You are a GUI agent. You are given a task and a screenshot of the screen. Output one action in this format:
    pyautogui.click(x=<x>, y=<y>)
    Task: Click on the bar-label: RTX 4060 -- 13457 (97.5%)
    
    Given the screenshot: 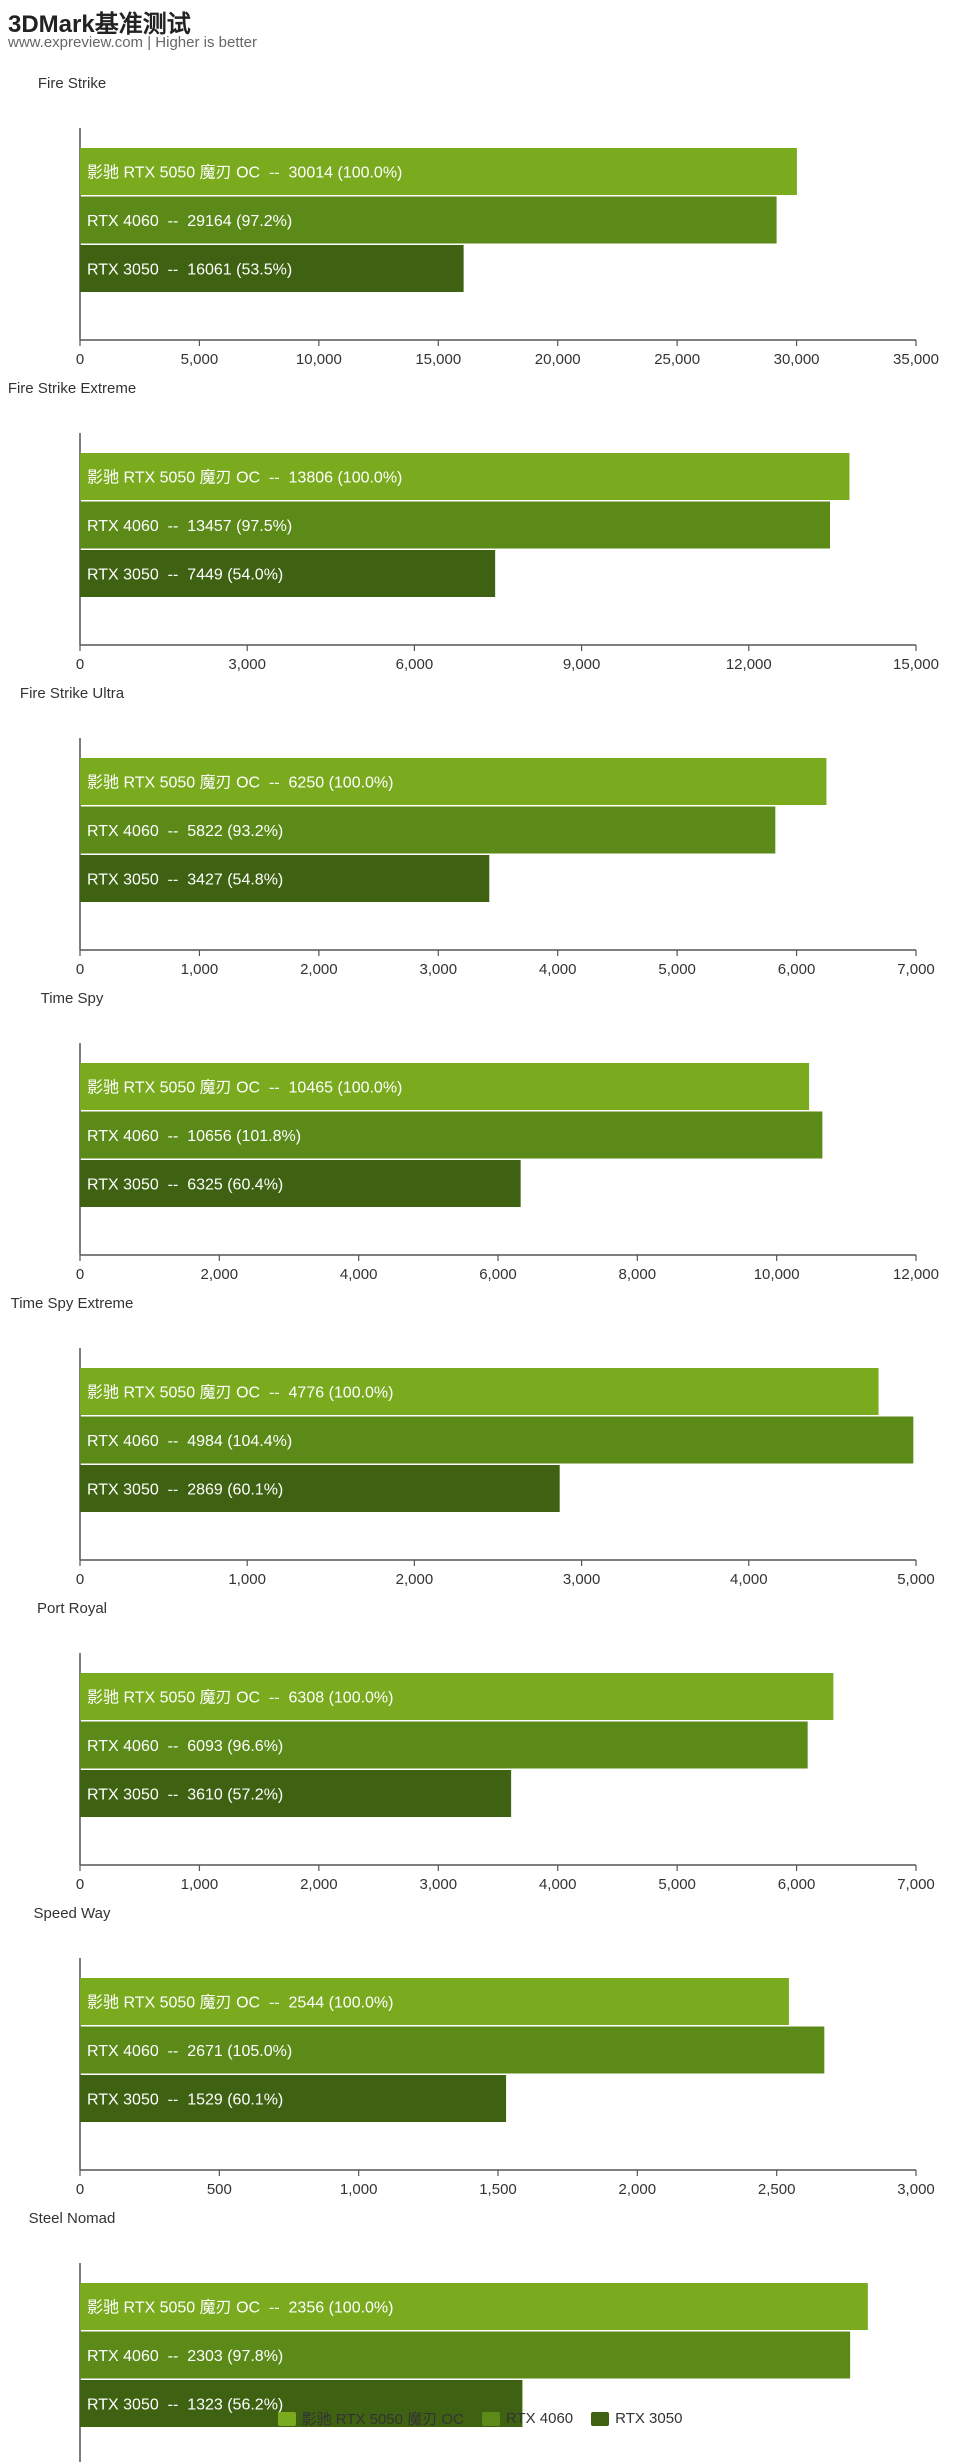 What is the action you would take?
    pyautogui.click(x=189, y=526)
    